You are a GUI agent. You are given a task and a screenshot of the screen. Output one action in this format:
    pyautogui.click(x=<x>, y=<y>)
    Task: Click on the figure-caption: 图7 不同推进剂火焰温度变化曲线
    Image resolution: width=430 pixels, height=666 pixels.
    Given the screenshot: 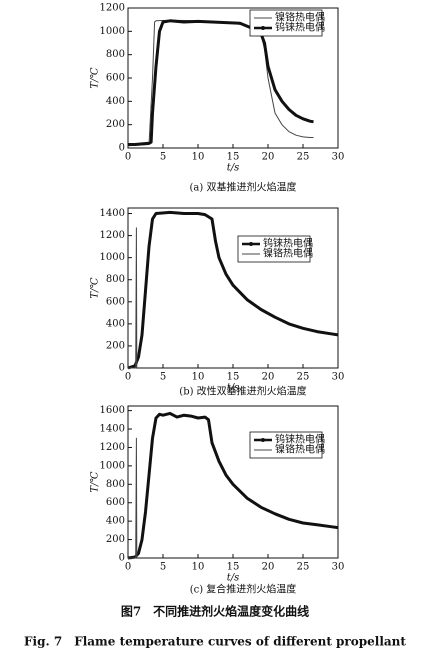 What is the action you would take?
    pyautogui.click(x=215, y=611)
    